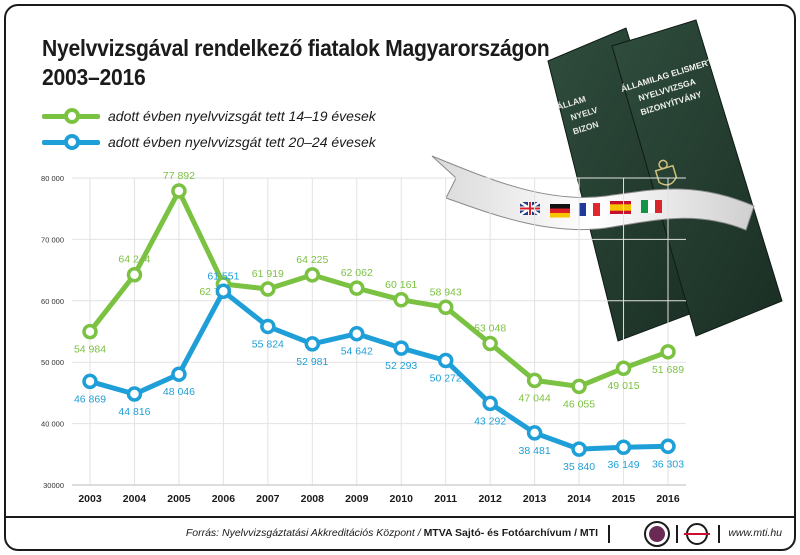  Describe the element at coordinates (52, 424) in the screenshot. I see `y-tick-label: 40 000` at that location.